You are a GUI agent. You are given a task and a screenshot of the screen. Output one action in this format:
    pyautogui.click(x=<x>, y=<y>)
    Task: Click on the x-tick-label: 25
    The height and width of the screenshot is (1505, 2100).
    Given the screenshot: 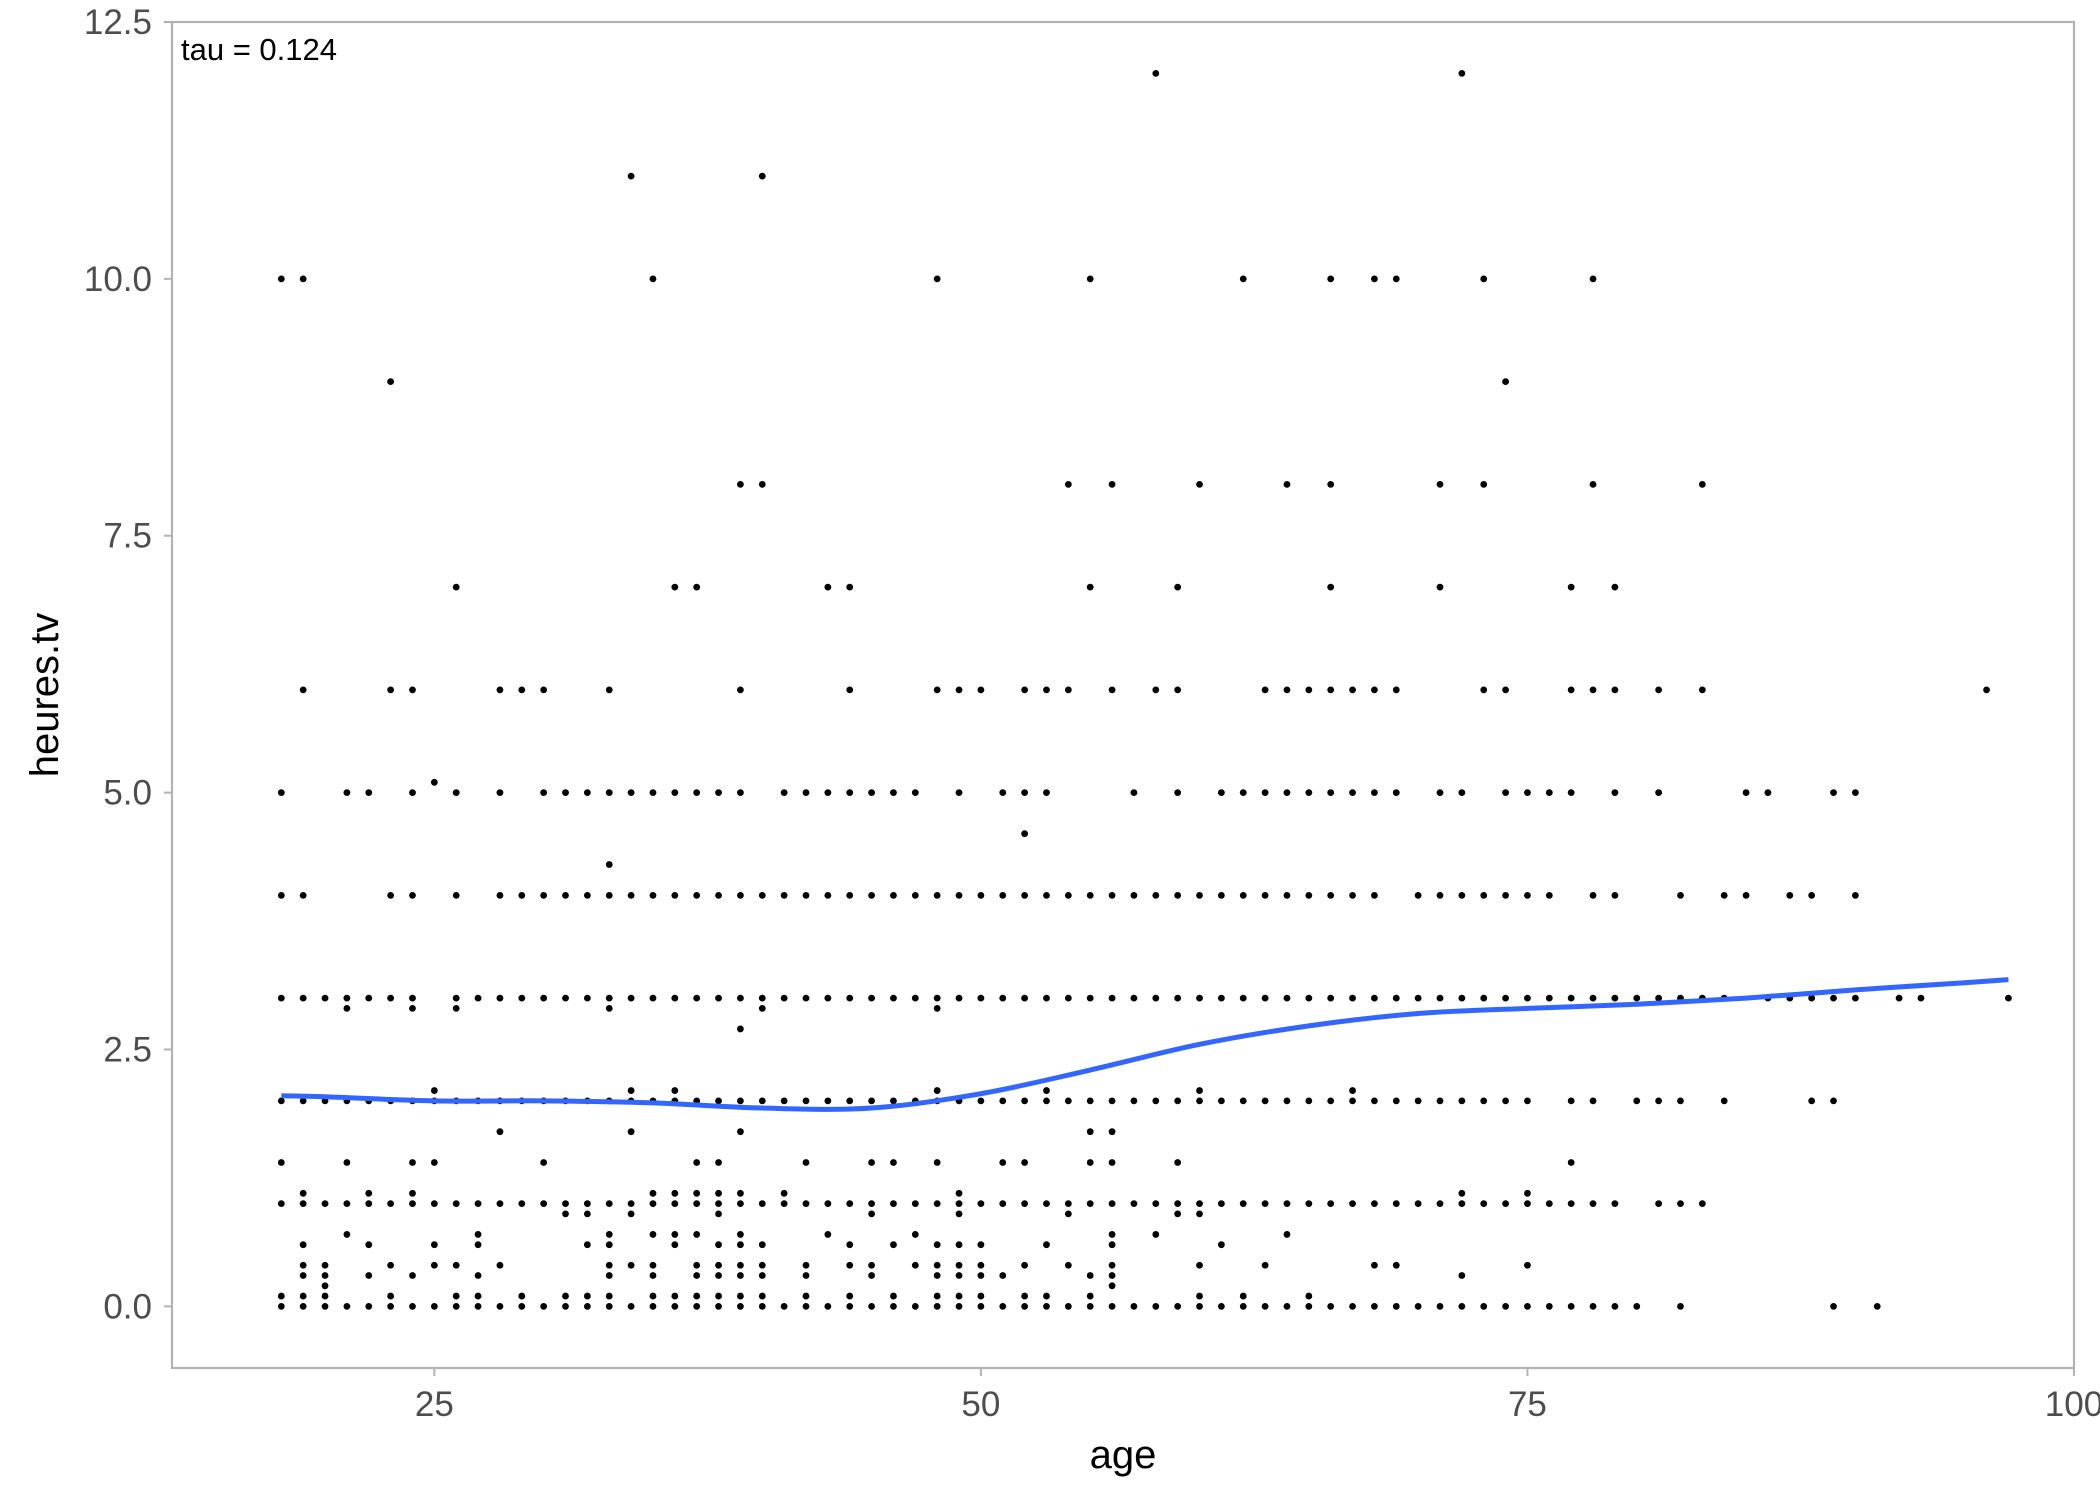 What is the action you would take?
    pyautogui.click(x=434, y=1404)
    